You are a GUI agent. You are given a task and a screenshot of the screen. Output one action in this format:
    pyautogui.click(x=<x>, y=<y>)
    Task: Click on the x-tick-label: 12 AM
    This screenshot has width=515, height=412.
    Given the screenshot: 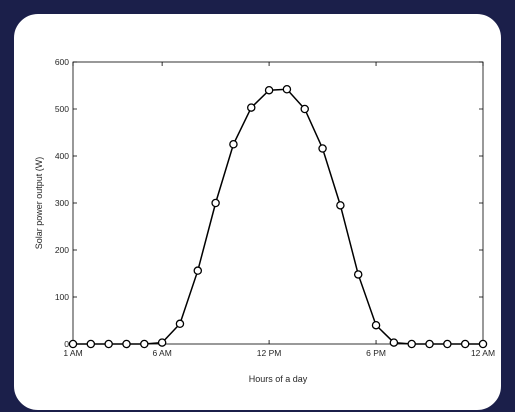 What is the action you would take?
    pyautogui.click(x=483, y=353)
    